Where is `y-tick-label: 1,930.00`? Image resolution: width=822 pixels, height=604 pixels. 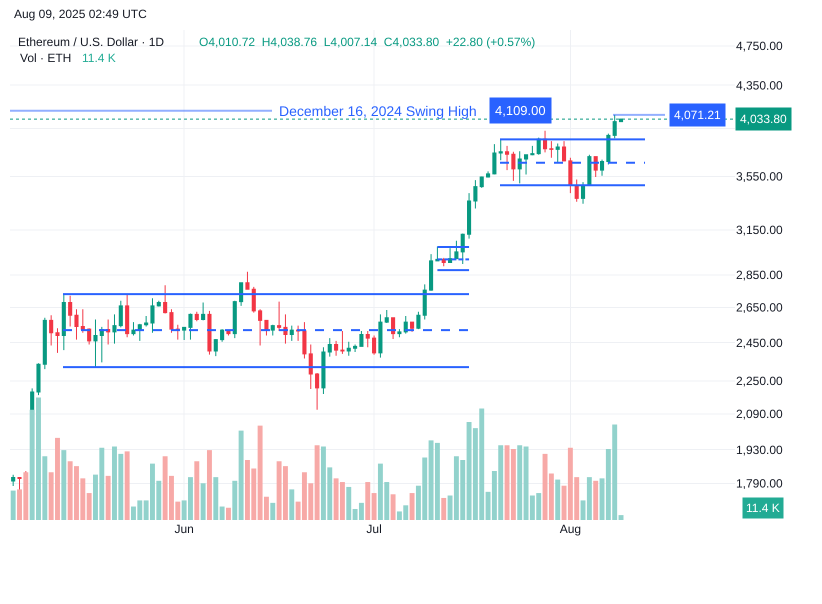
y-tick-label: 1,930.00 is located at coordinates (760, 449).